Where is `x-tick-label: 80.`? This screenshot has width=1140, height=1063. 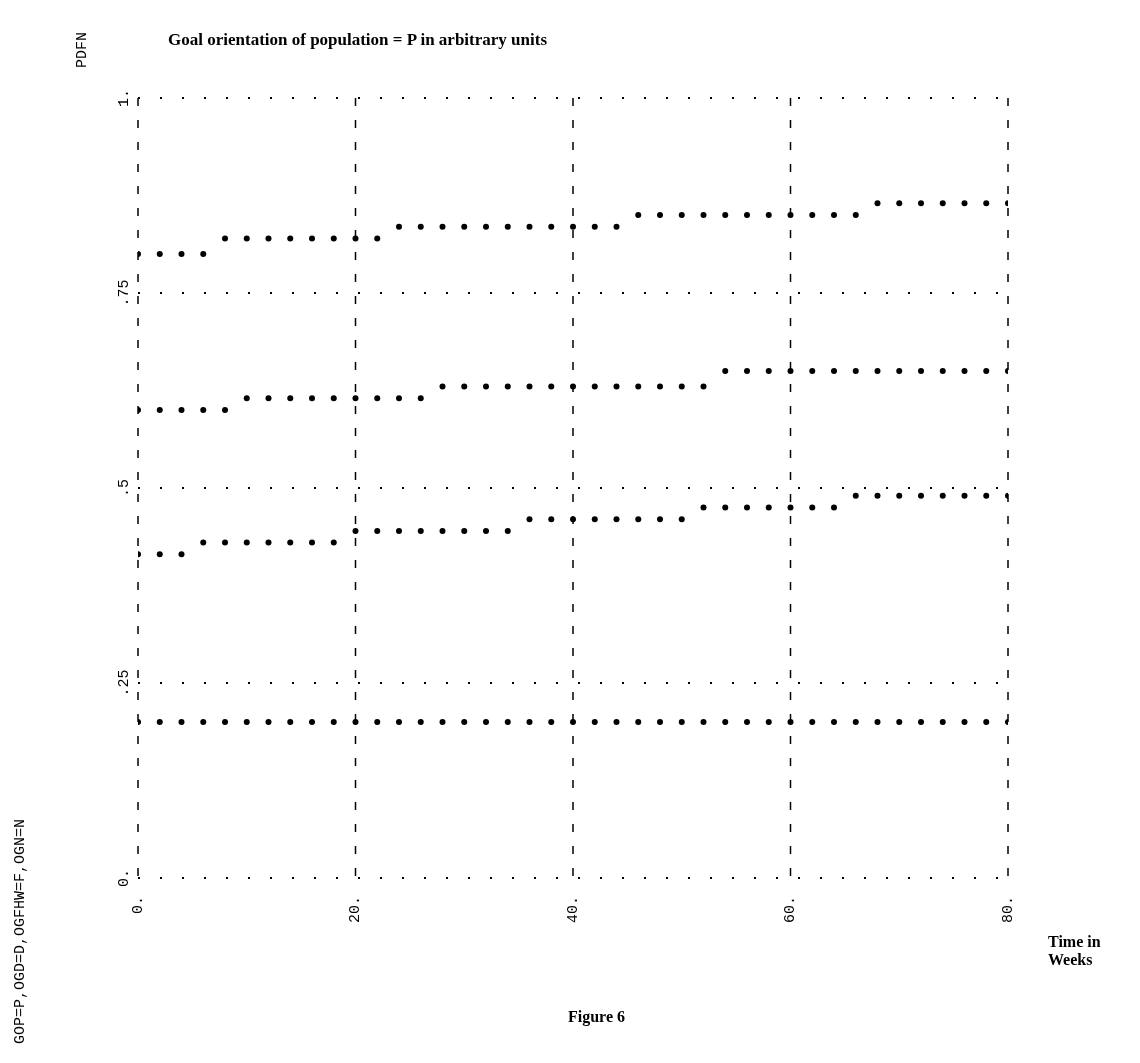 x-tick-label: 80. is located at coordinates (1008, 910).